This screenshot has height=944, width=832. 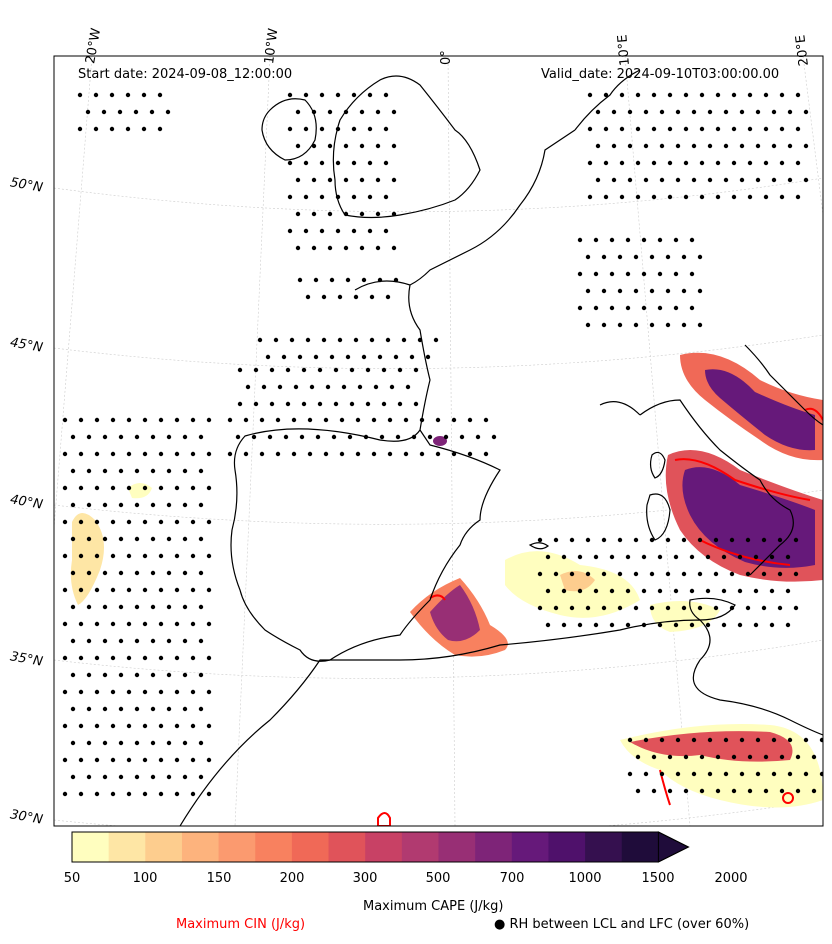 I want to click on rh-legend-label: ● RH between LCL and LFC (over 60%), so click(x=622, y=924).